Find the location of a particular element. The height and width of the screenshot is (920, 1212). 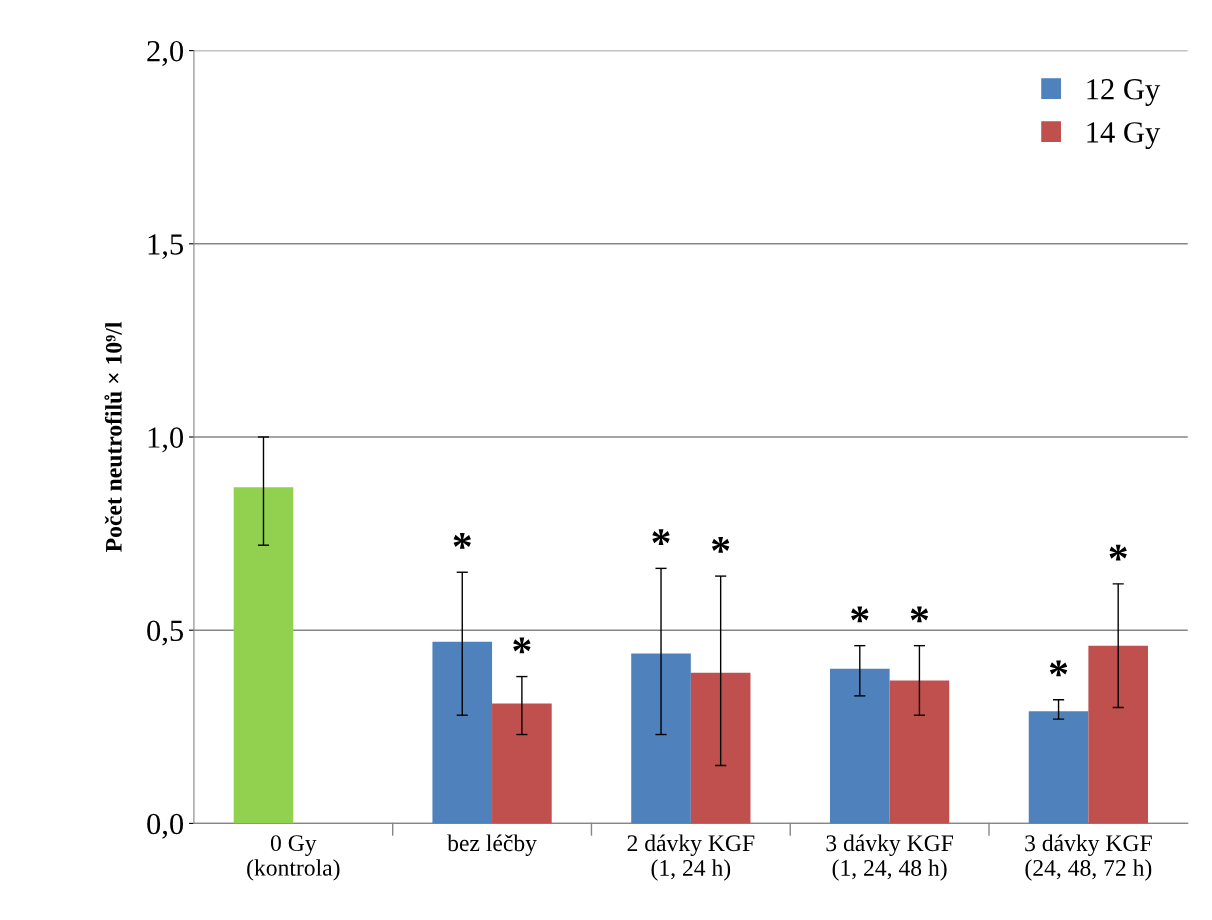

y-tick-label: 2,0 is located at coordinates (165, 53).